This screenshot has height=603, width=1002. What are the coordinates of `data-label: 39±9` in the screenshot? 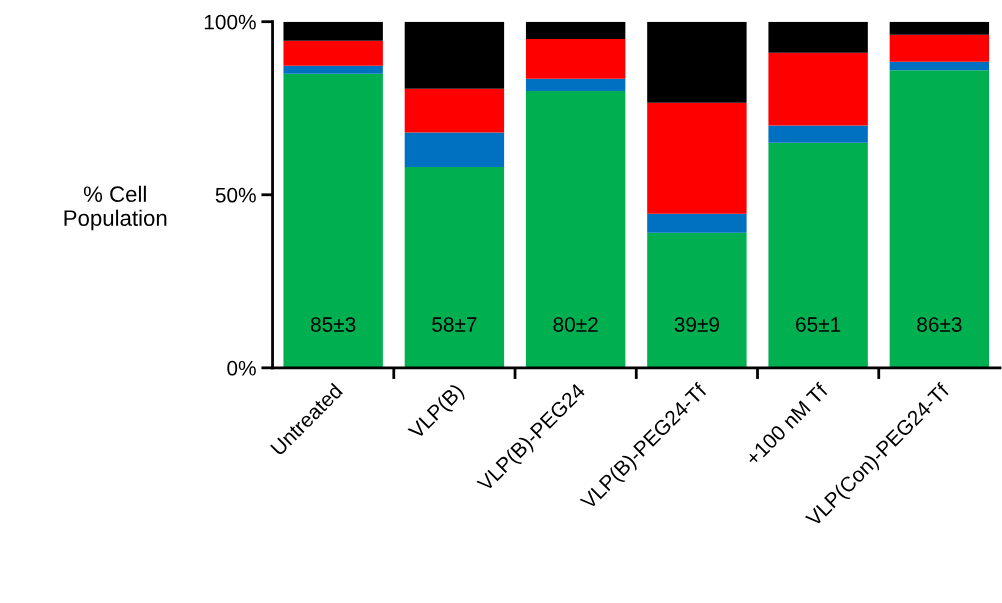 It's located at (696, 324).